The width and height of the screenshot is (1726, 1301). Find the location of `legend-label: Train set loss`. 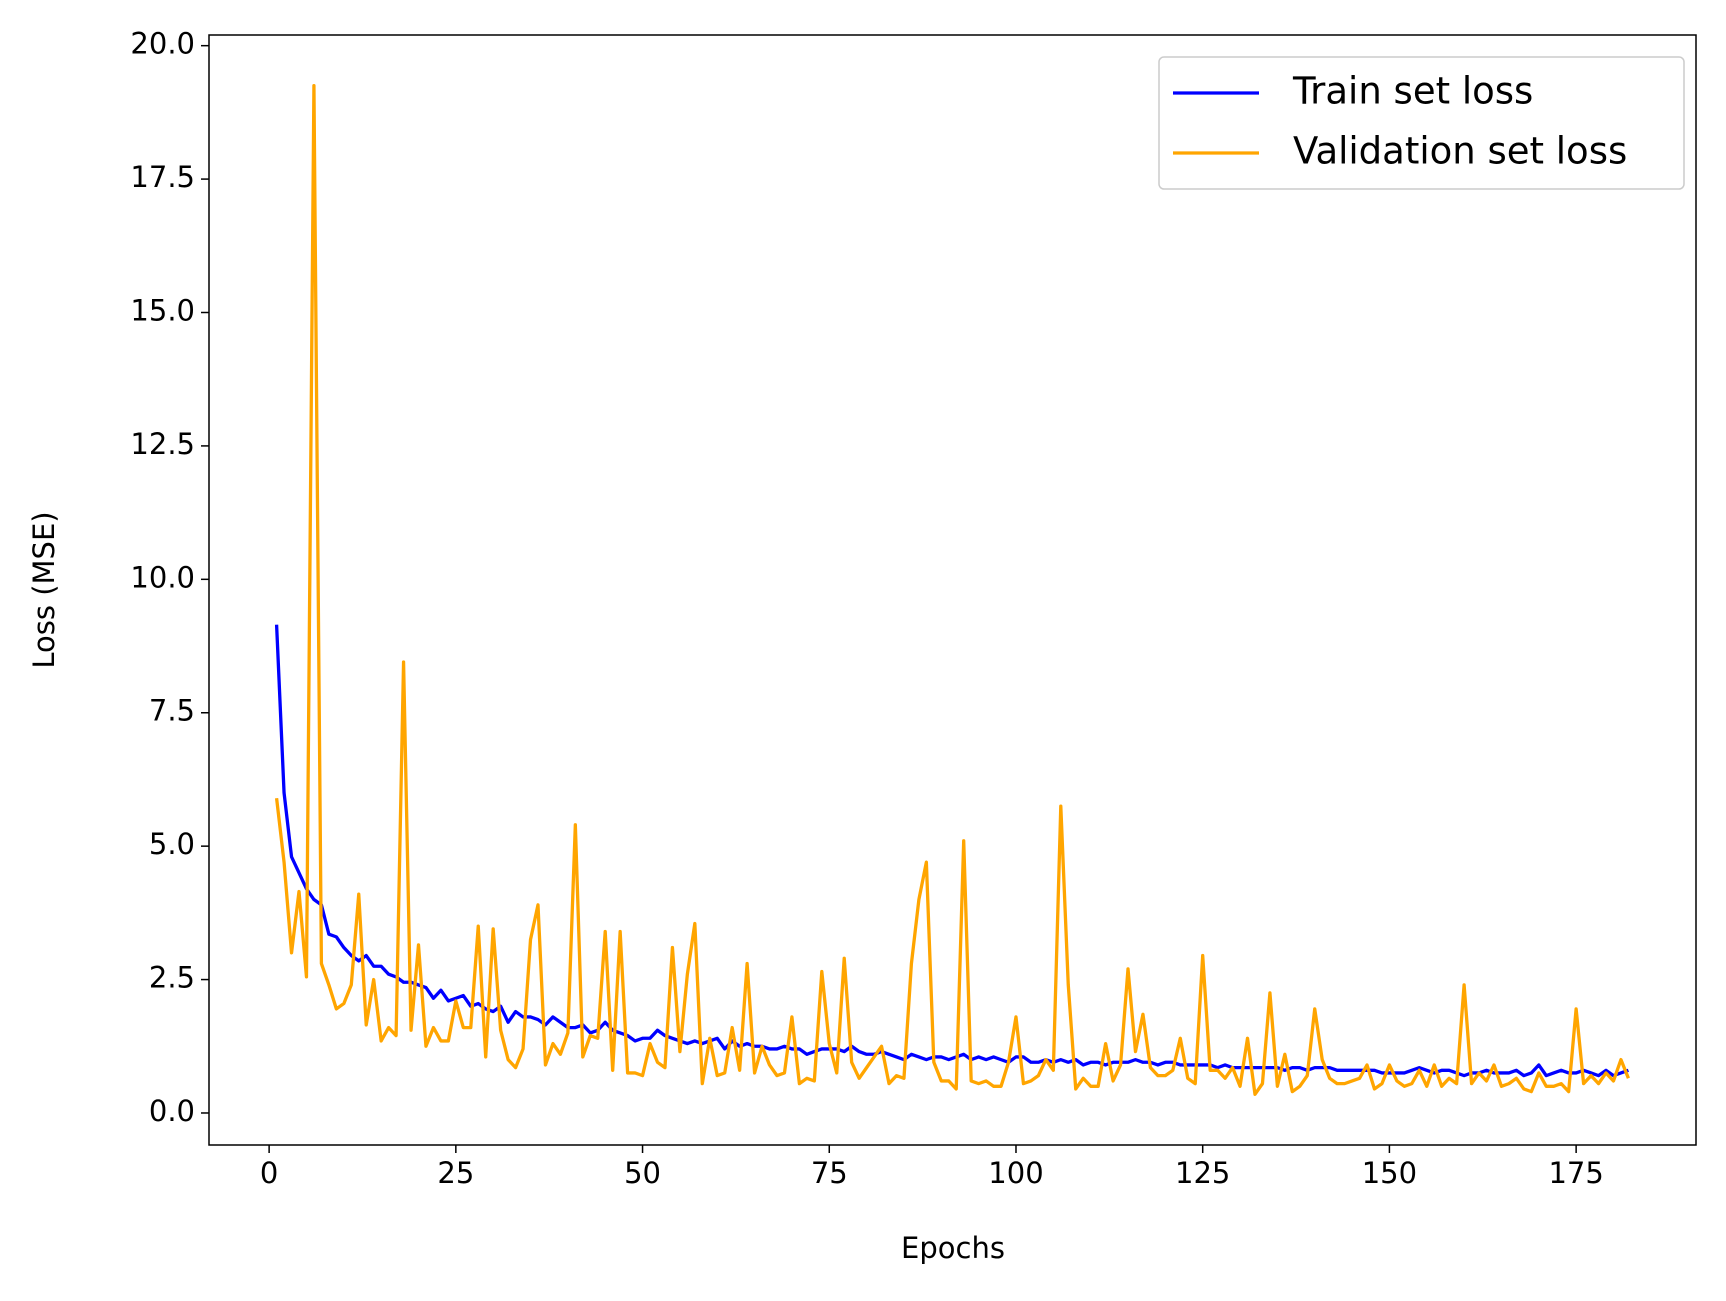

legend-label: Train set loss is located at coordinates (1412, 91).